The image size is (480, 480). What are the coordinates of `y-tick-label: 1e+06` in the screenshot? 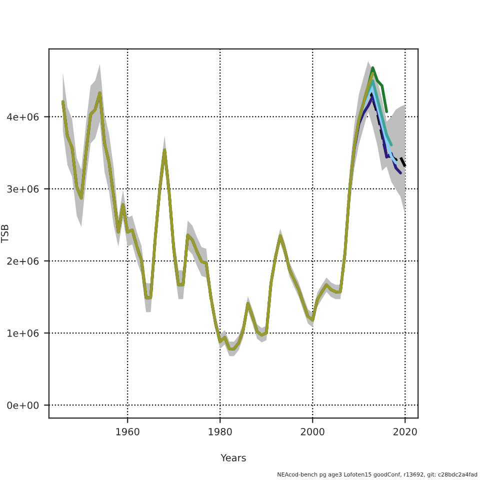 It's located at (23, 333).